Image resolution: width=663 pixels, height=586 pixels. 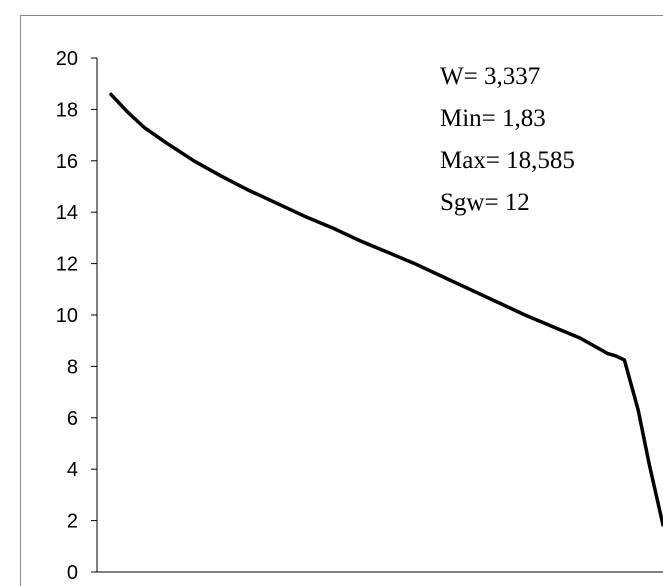 What do you see at coordinates (67, 265) in the screenshot?
I see `y-tick-label: 12` at bounding box center [67, 265].